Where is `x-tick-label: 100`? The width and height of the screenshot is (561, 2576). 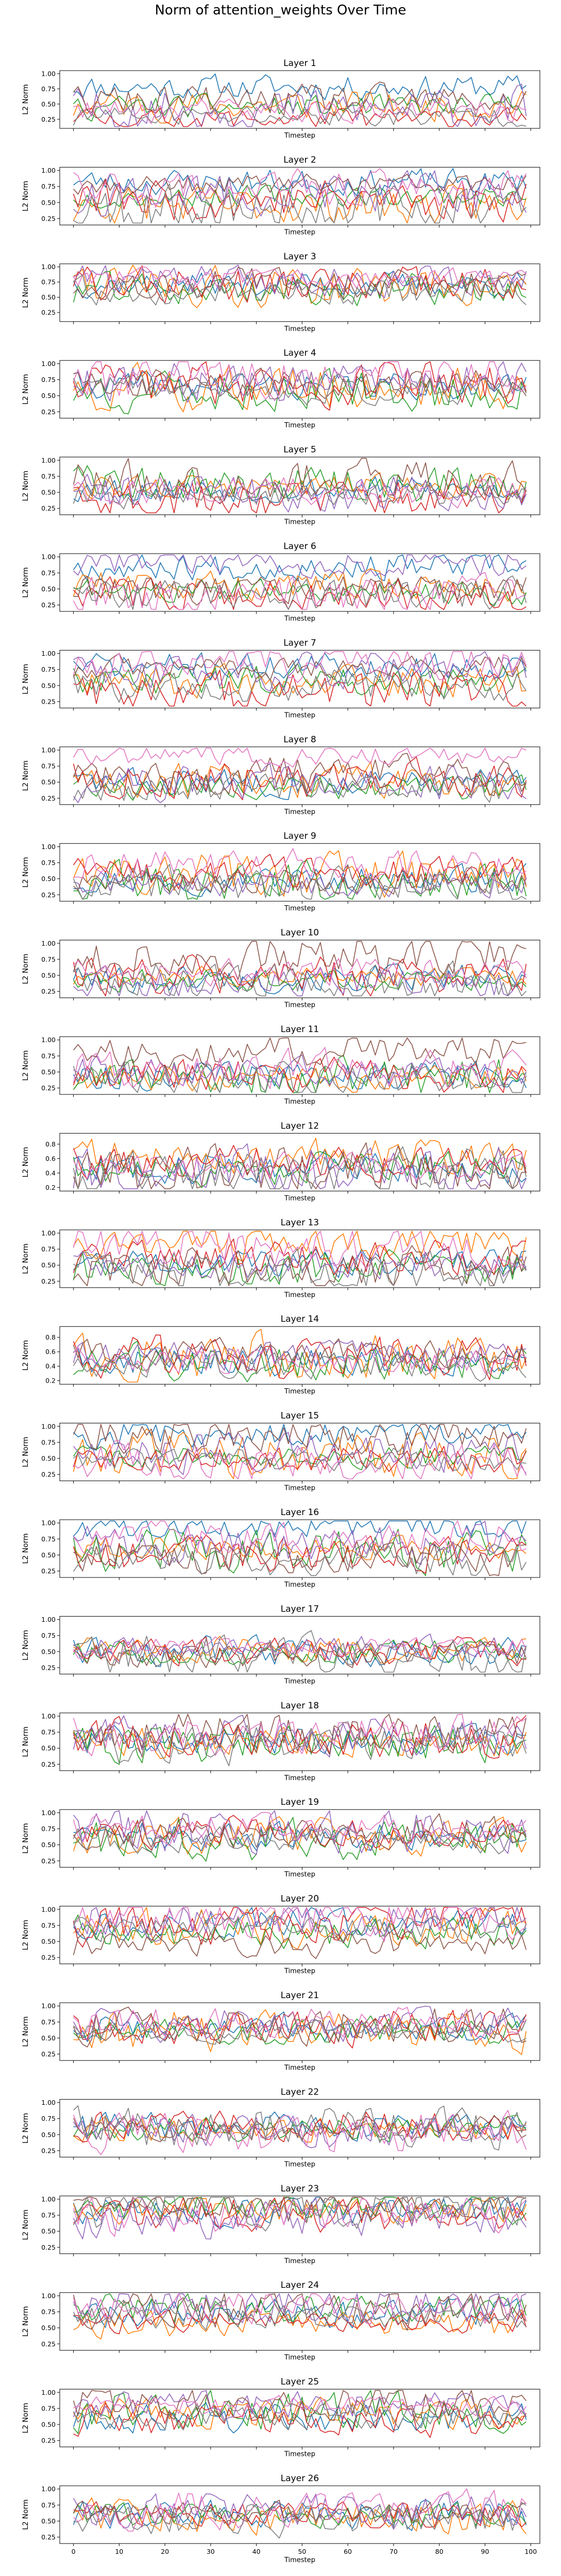
x-tick-label: 100 is located at coordinates (530, 2552).